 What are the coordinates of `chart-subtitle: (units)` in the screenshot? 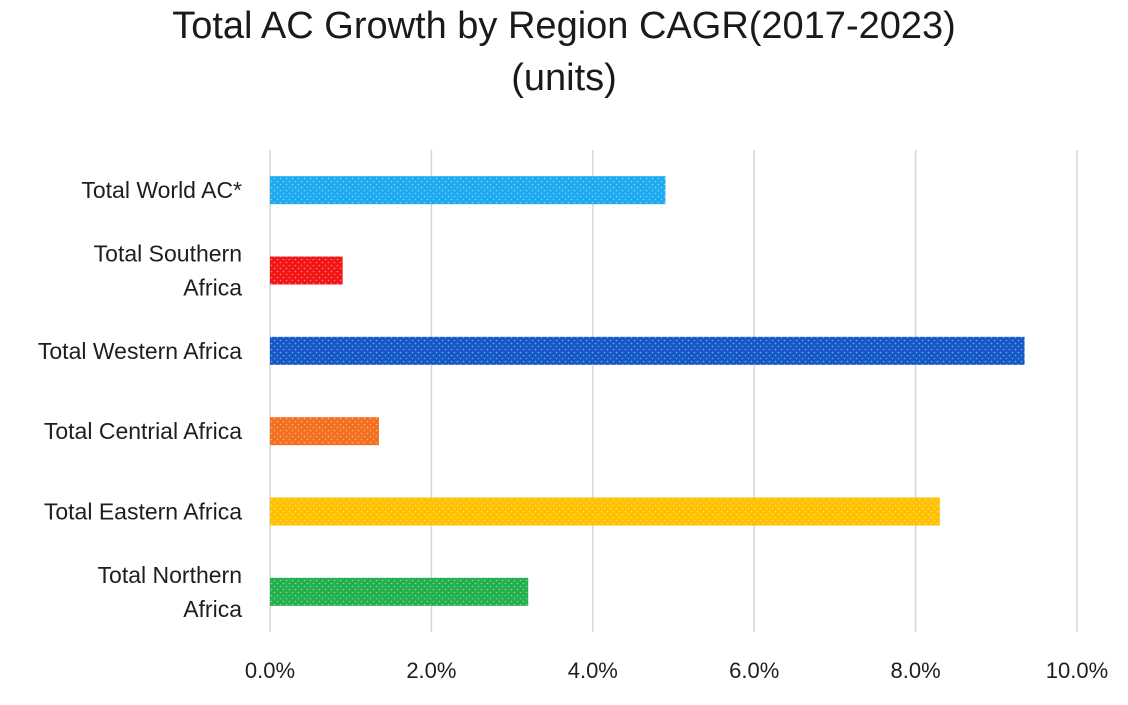 It's located at (564, 78).